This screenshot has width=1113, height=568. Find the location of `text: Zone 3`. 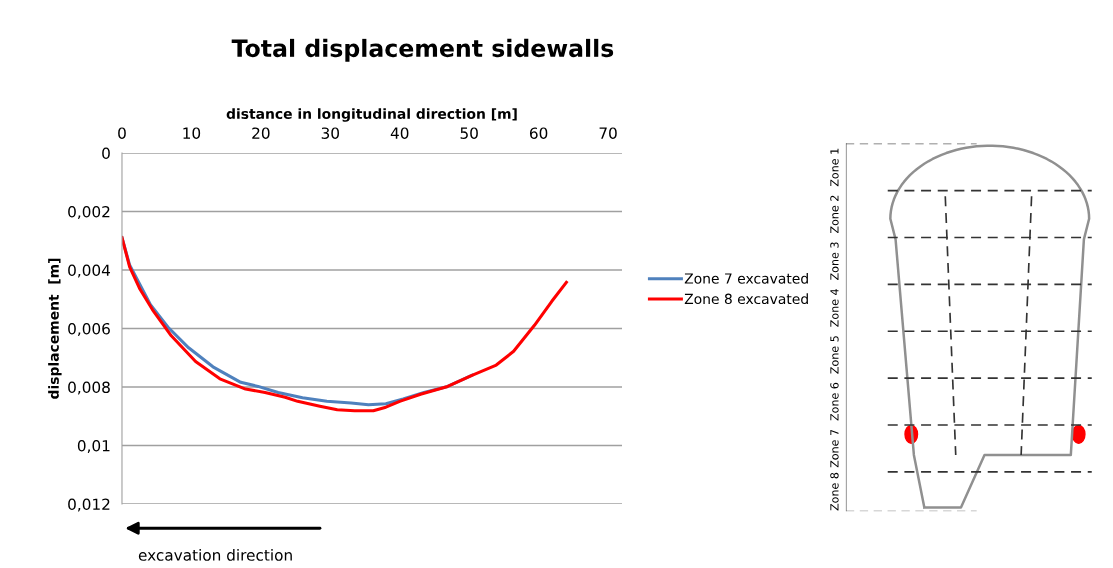

text: Zone 3 is located at coordinates (834, 261).